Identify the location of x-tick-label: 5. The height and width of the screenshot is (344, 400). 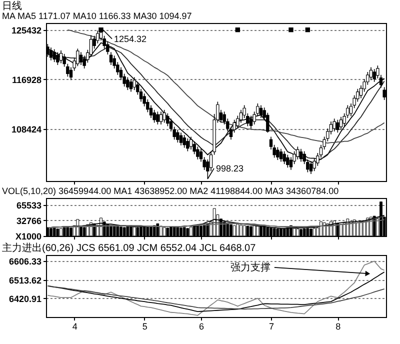
(145, 327).